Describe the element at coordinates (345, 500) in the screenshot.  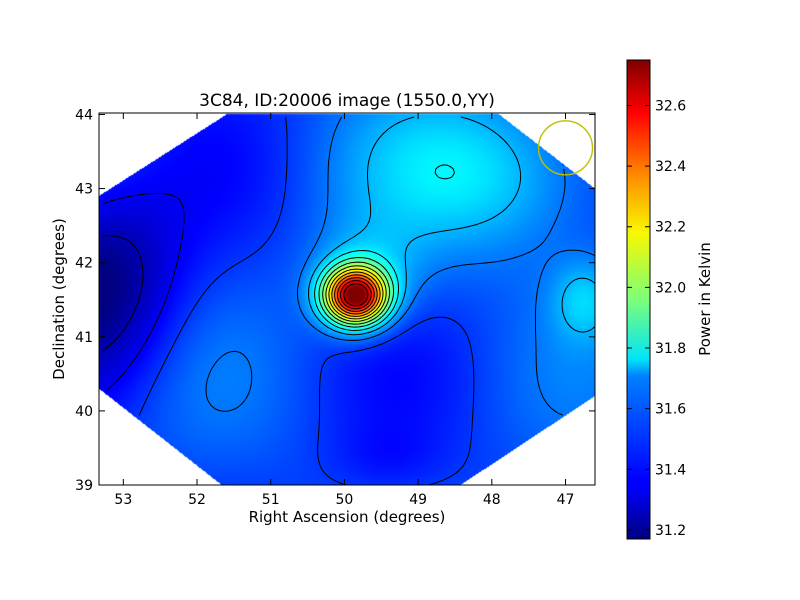
I see `x-tick-label: 50` at that location.